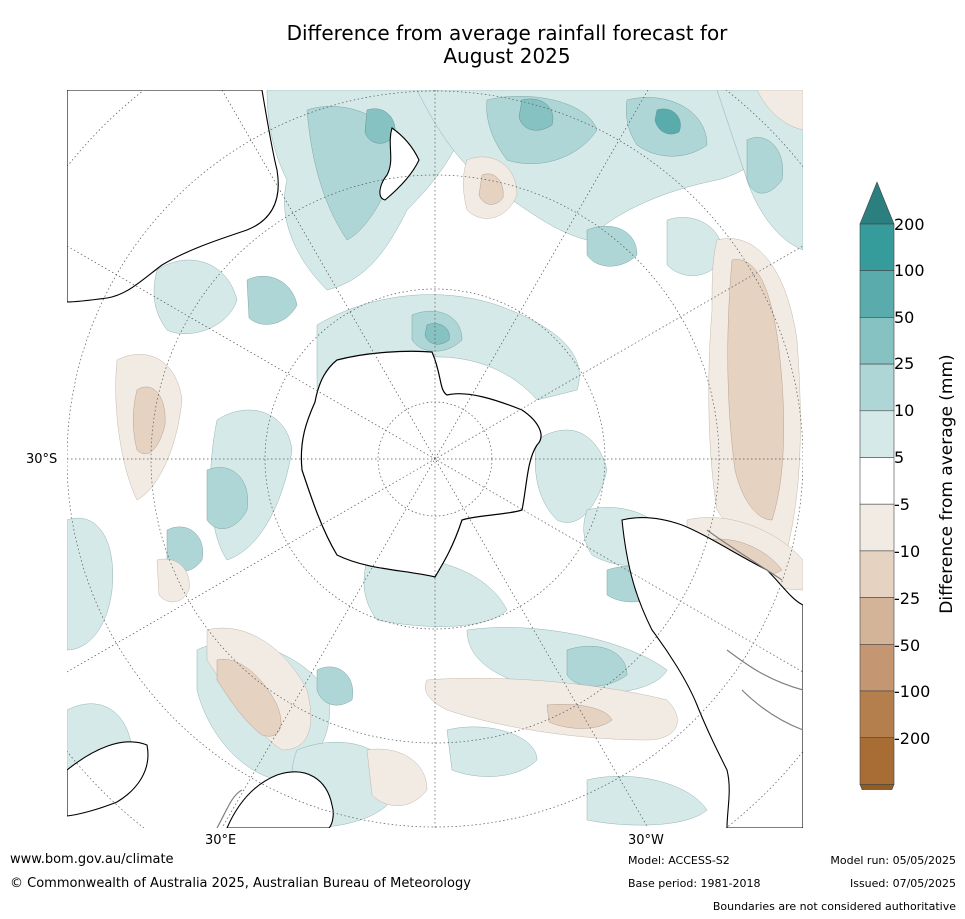 The height and width of the screenshot is (919, 965). What do you see at coordinates (893, 860) in the screenshot?
I see `footer-model-run: Model run: 05/05/2025` at bounding box center [893, 860].